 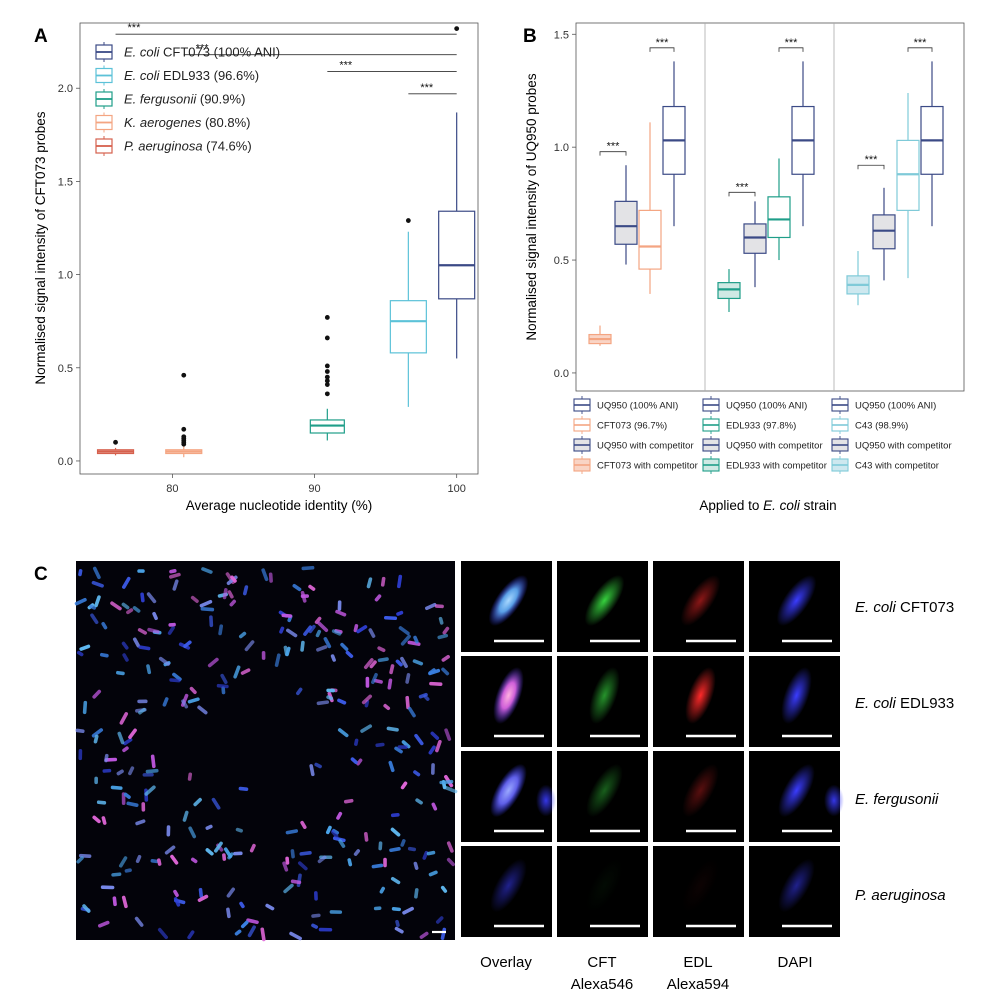 I want to click on panel-c-row-label: E. coli CFT073, so click(x=904, y=607).